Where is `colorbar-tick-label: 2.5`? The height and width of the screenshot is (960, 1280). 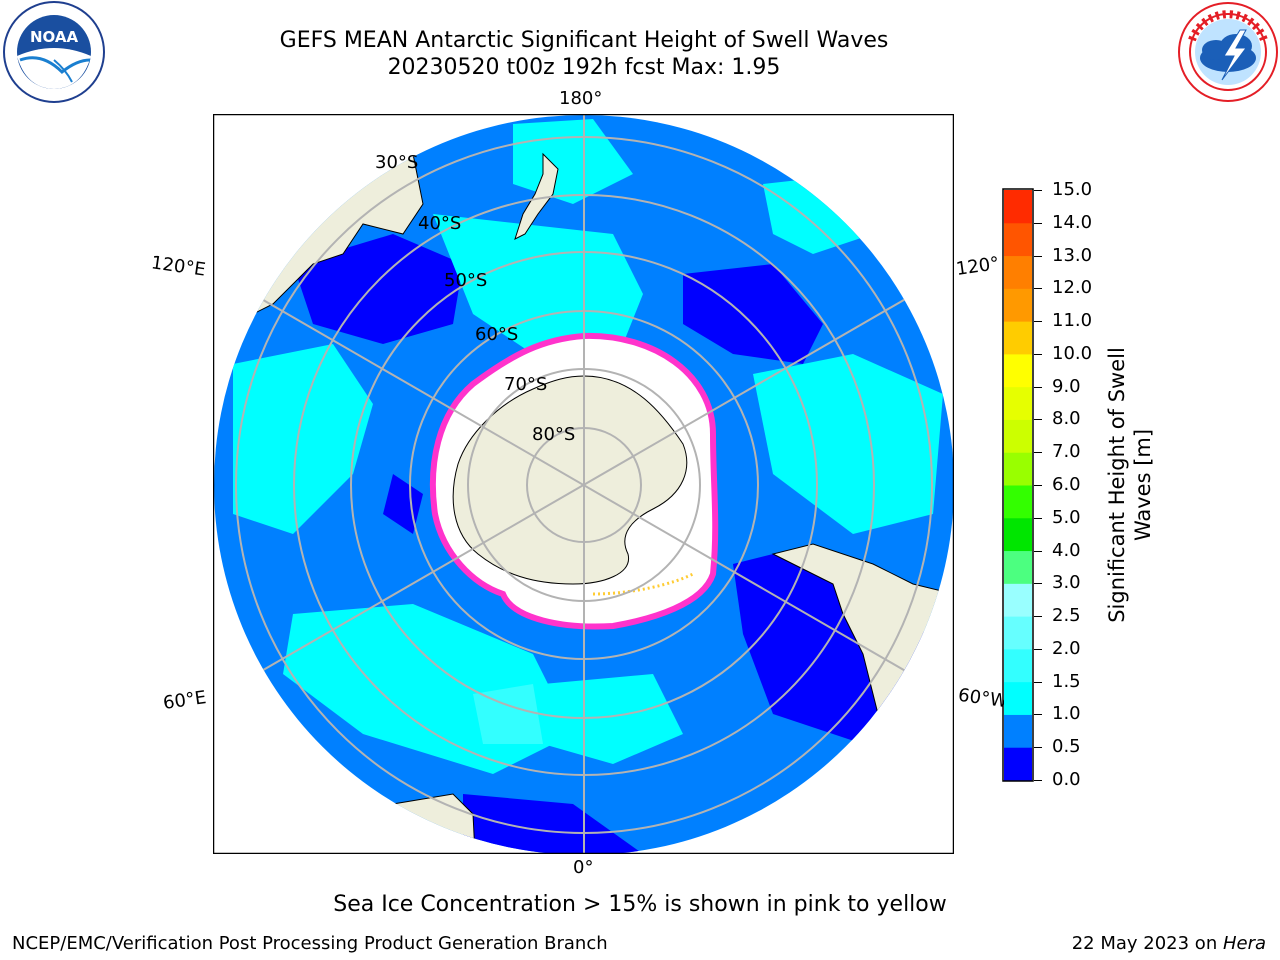
colorbar-tick-label: 2.5 is located at coordinates (1066, 616).